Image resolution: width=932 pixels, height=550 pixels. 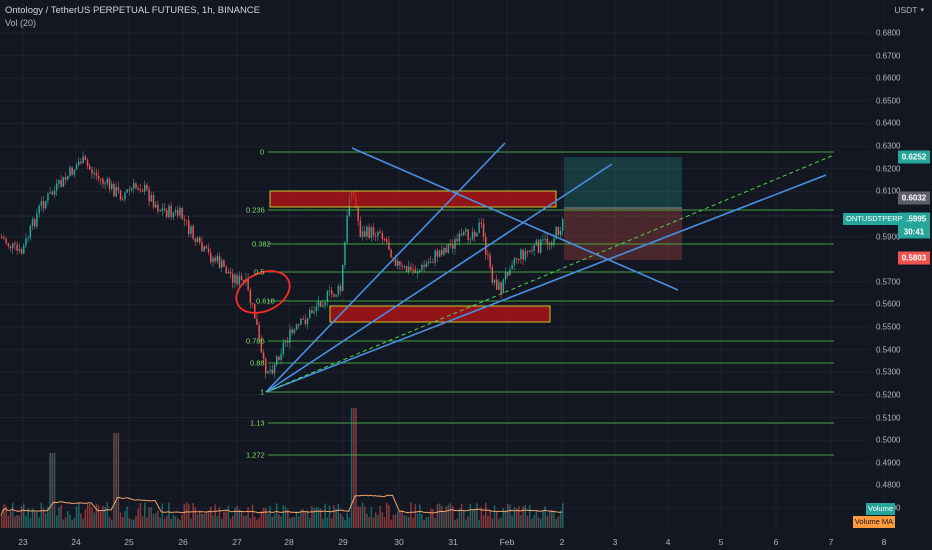 I want to click on highlight-circle, so click(x=263, y=292).